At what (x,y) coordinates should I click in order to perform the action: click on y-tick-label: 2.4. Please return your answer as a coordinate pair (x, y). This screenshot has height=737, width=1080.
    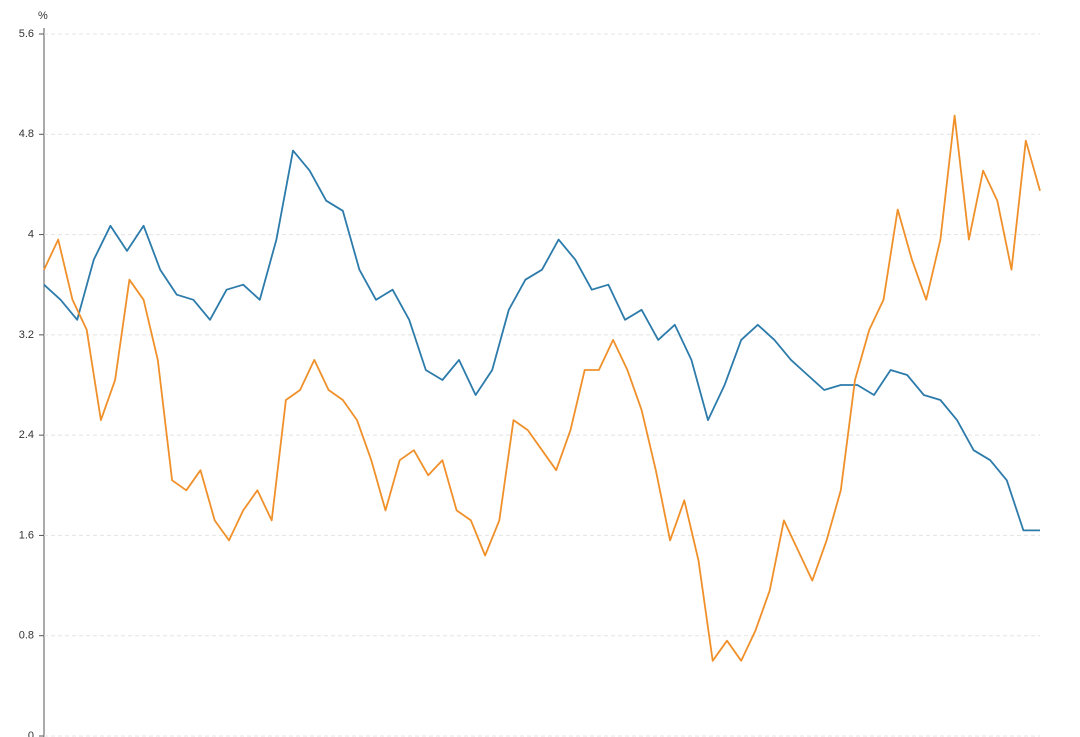
    Looking at the image, I should click on (26, 435).